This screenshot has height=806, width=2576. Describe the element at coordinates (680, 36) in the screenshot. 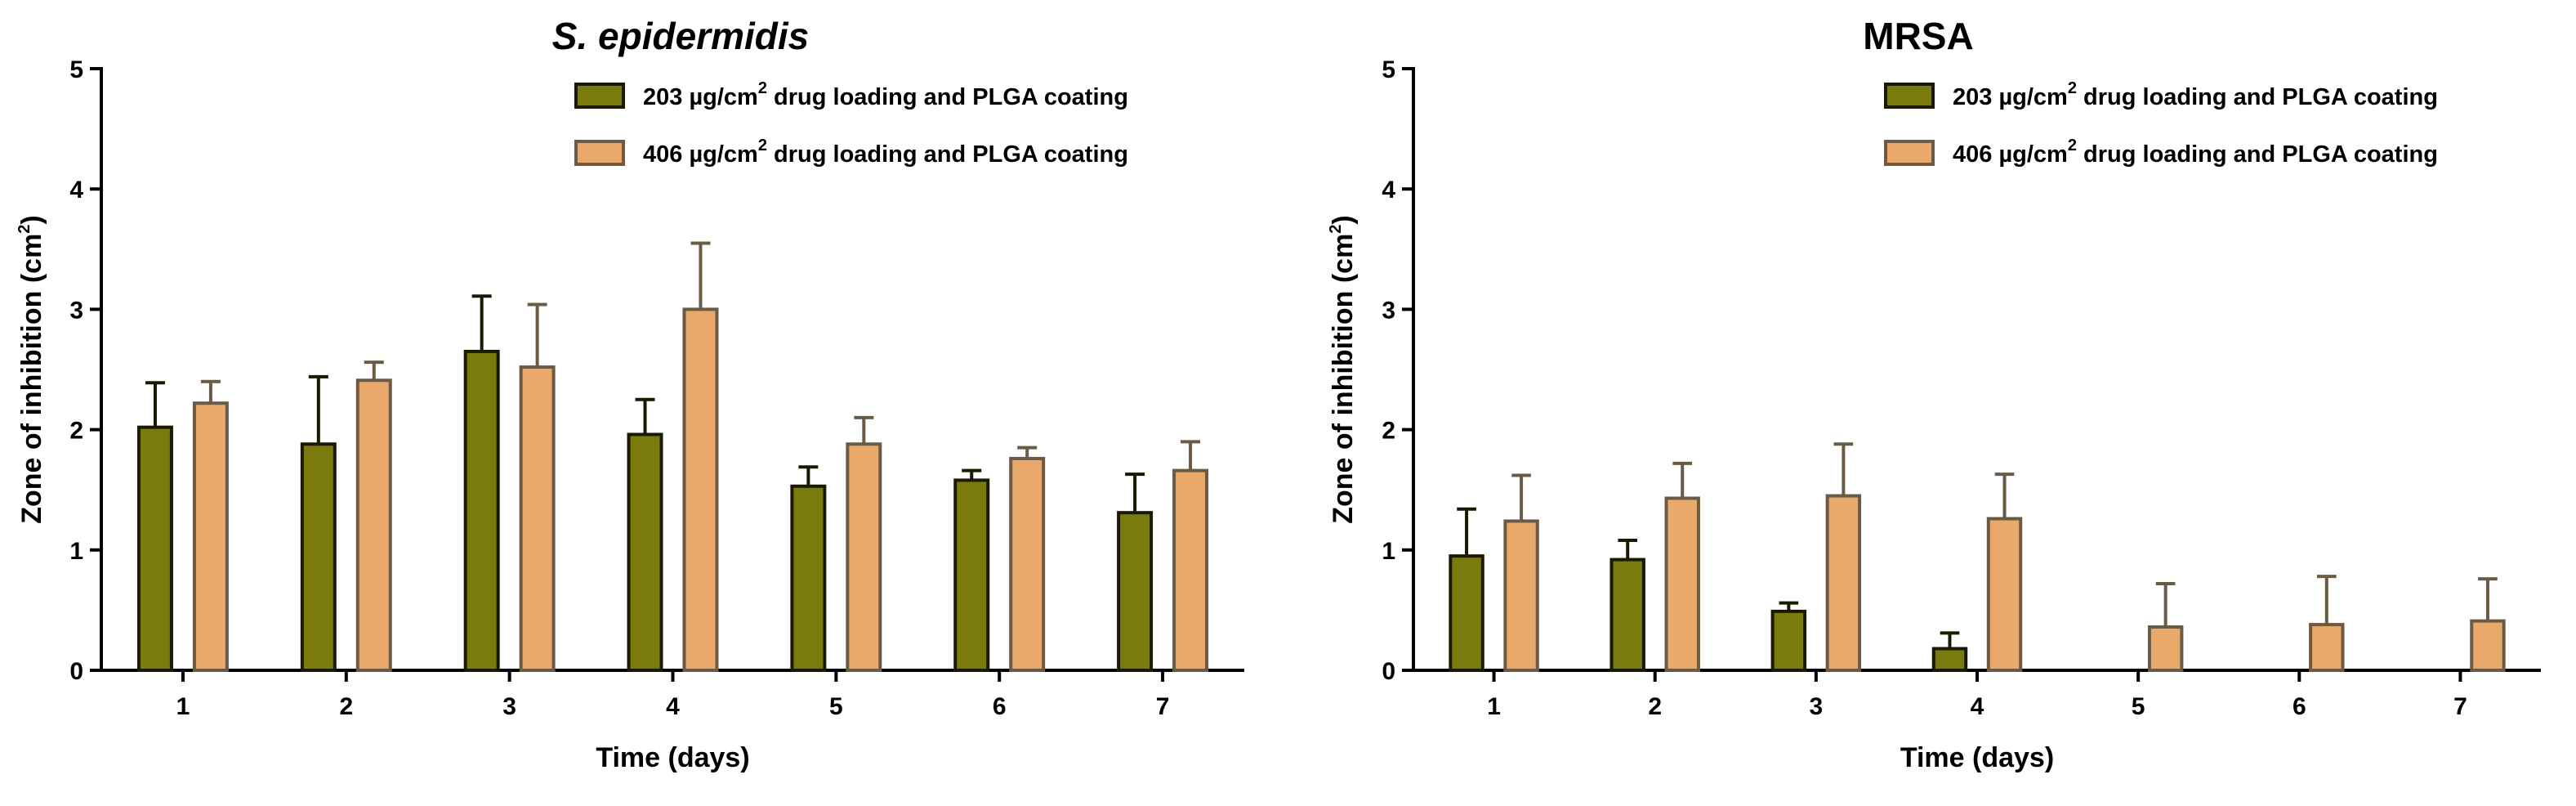

I see `chart-title: S. epidermidis` at that location.